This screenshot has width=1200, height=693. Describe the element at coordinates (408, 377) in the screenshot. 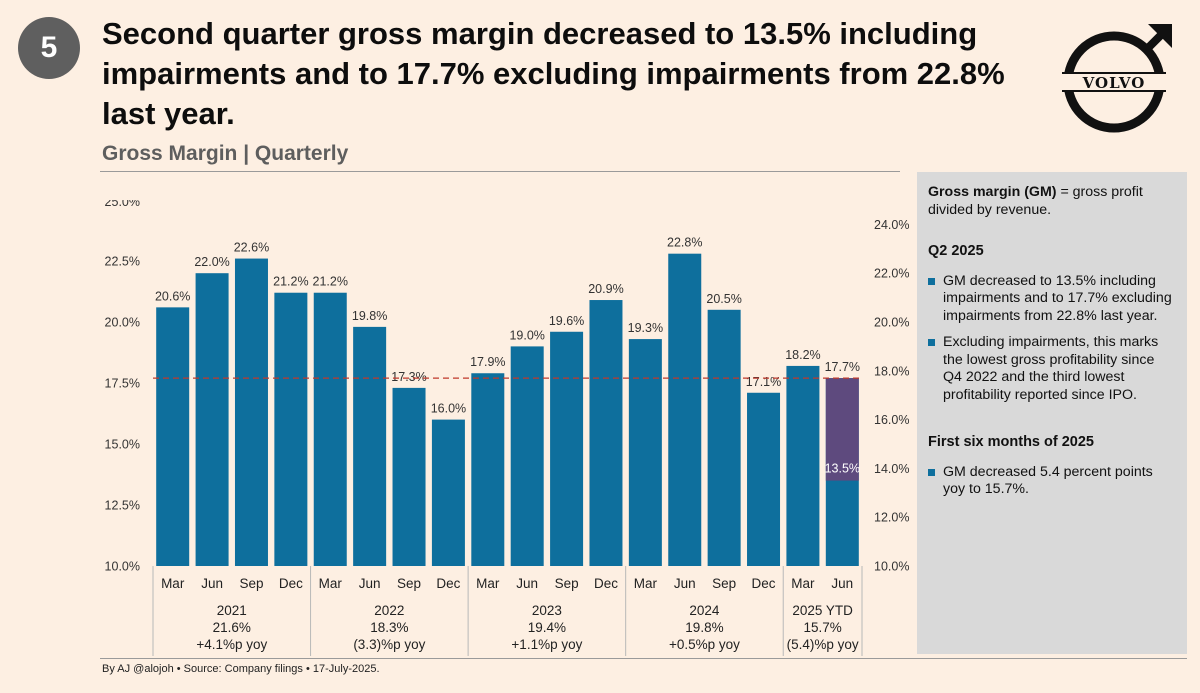

I see `bar-value-label: 17.3%` at that location.